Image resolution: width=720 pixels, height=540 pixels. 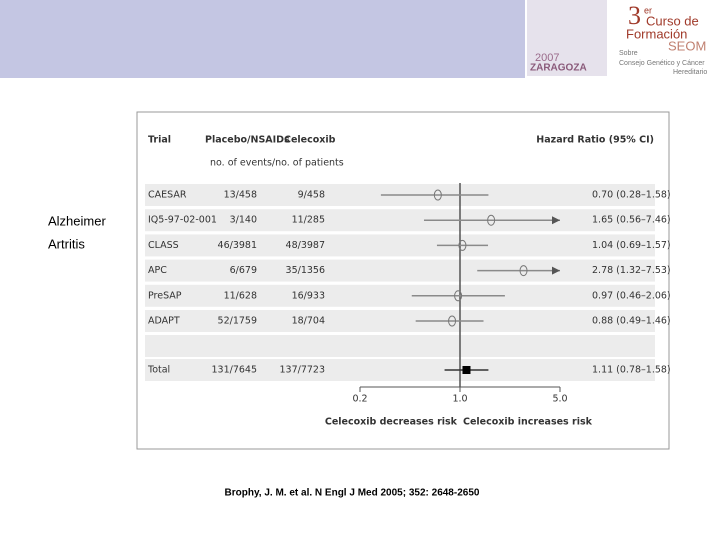 I want to click on trial-name: IQ5-97-02-001, so click(x=182, y=220).